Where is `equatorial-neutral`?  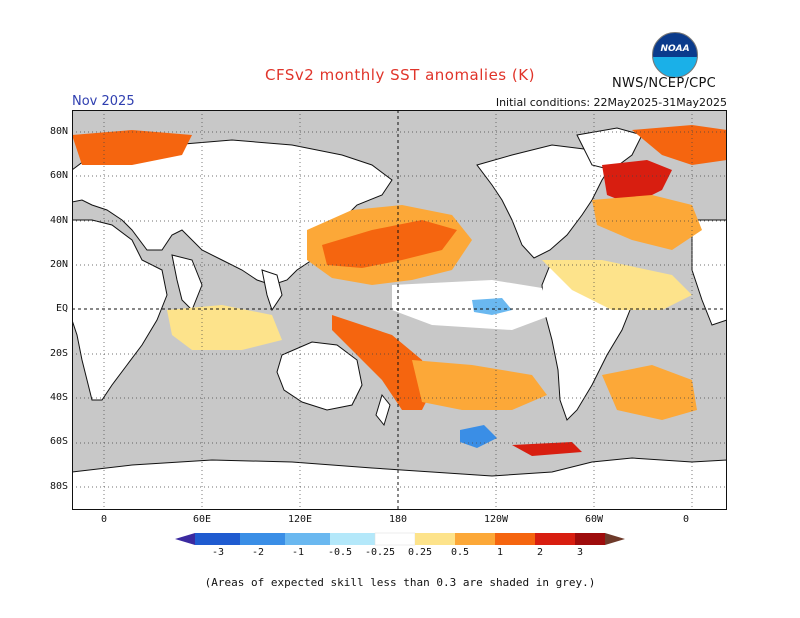 equatorial-neutral is located at coordinates (472, 305).